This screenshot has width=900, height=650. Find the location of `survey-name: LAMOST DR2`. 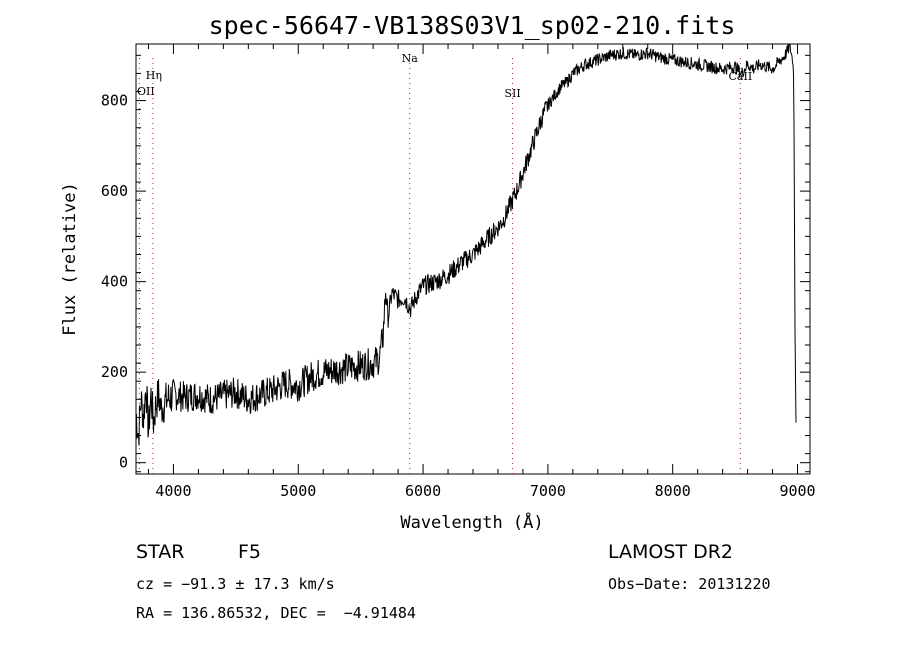

survey-name: LAMOST DR2 is located at coordinates (670, 552).